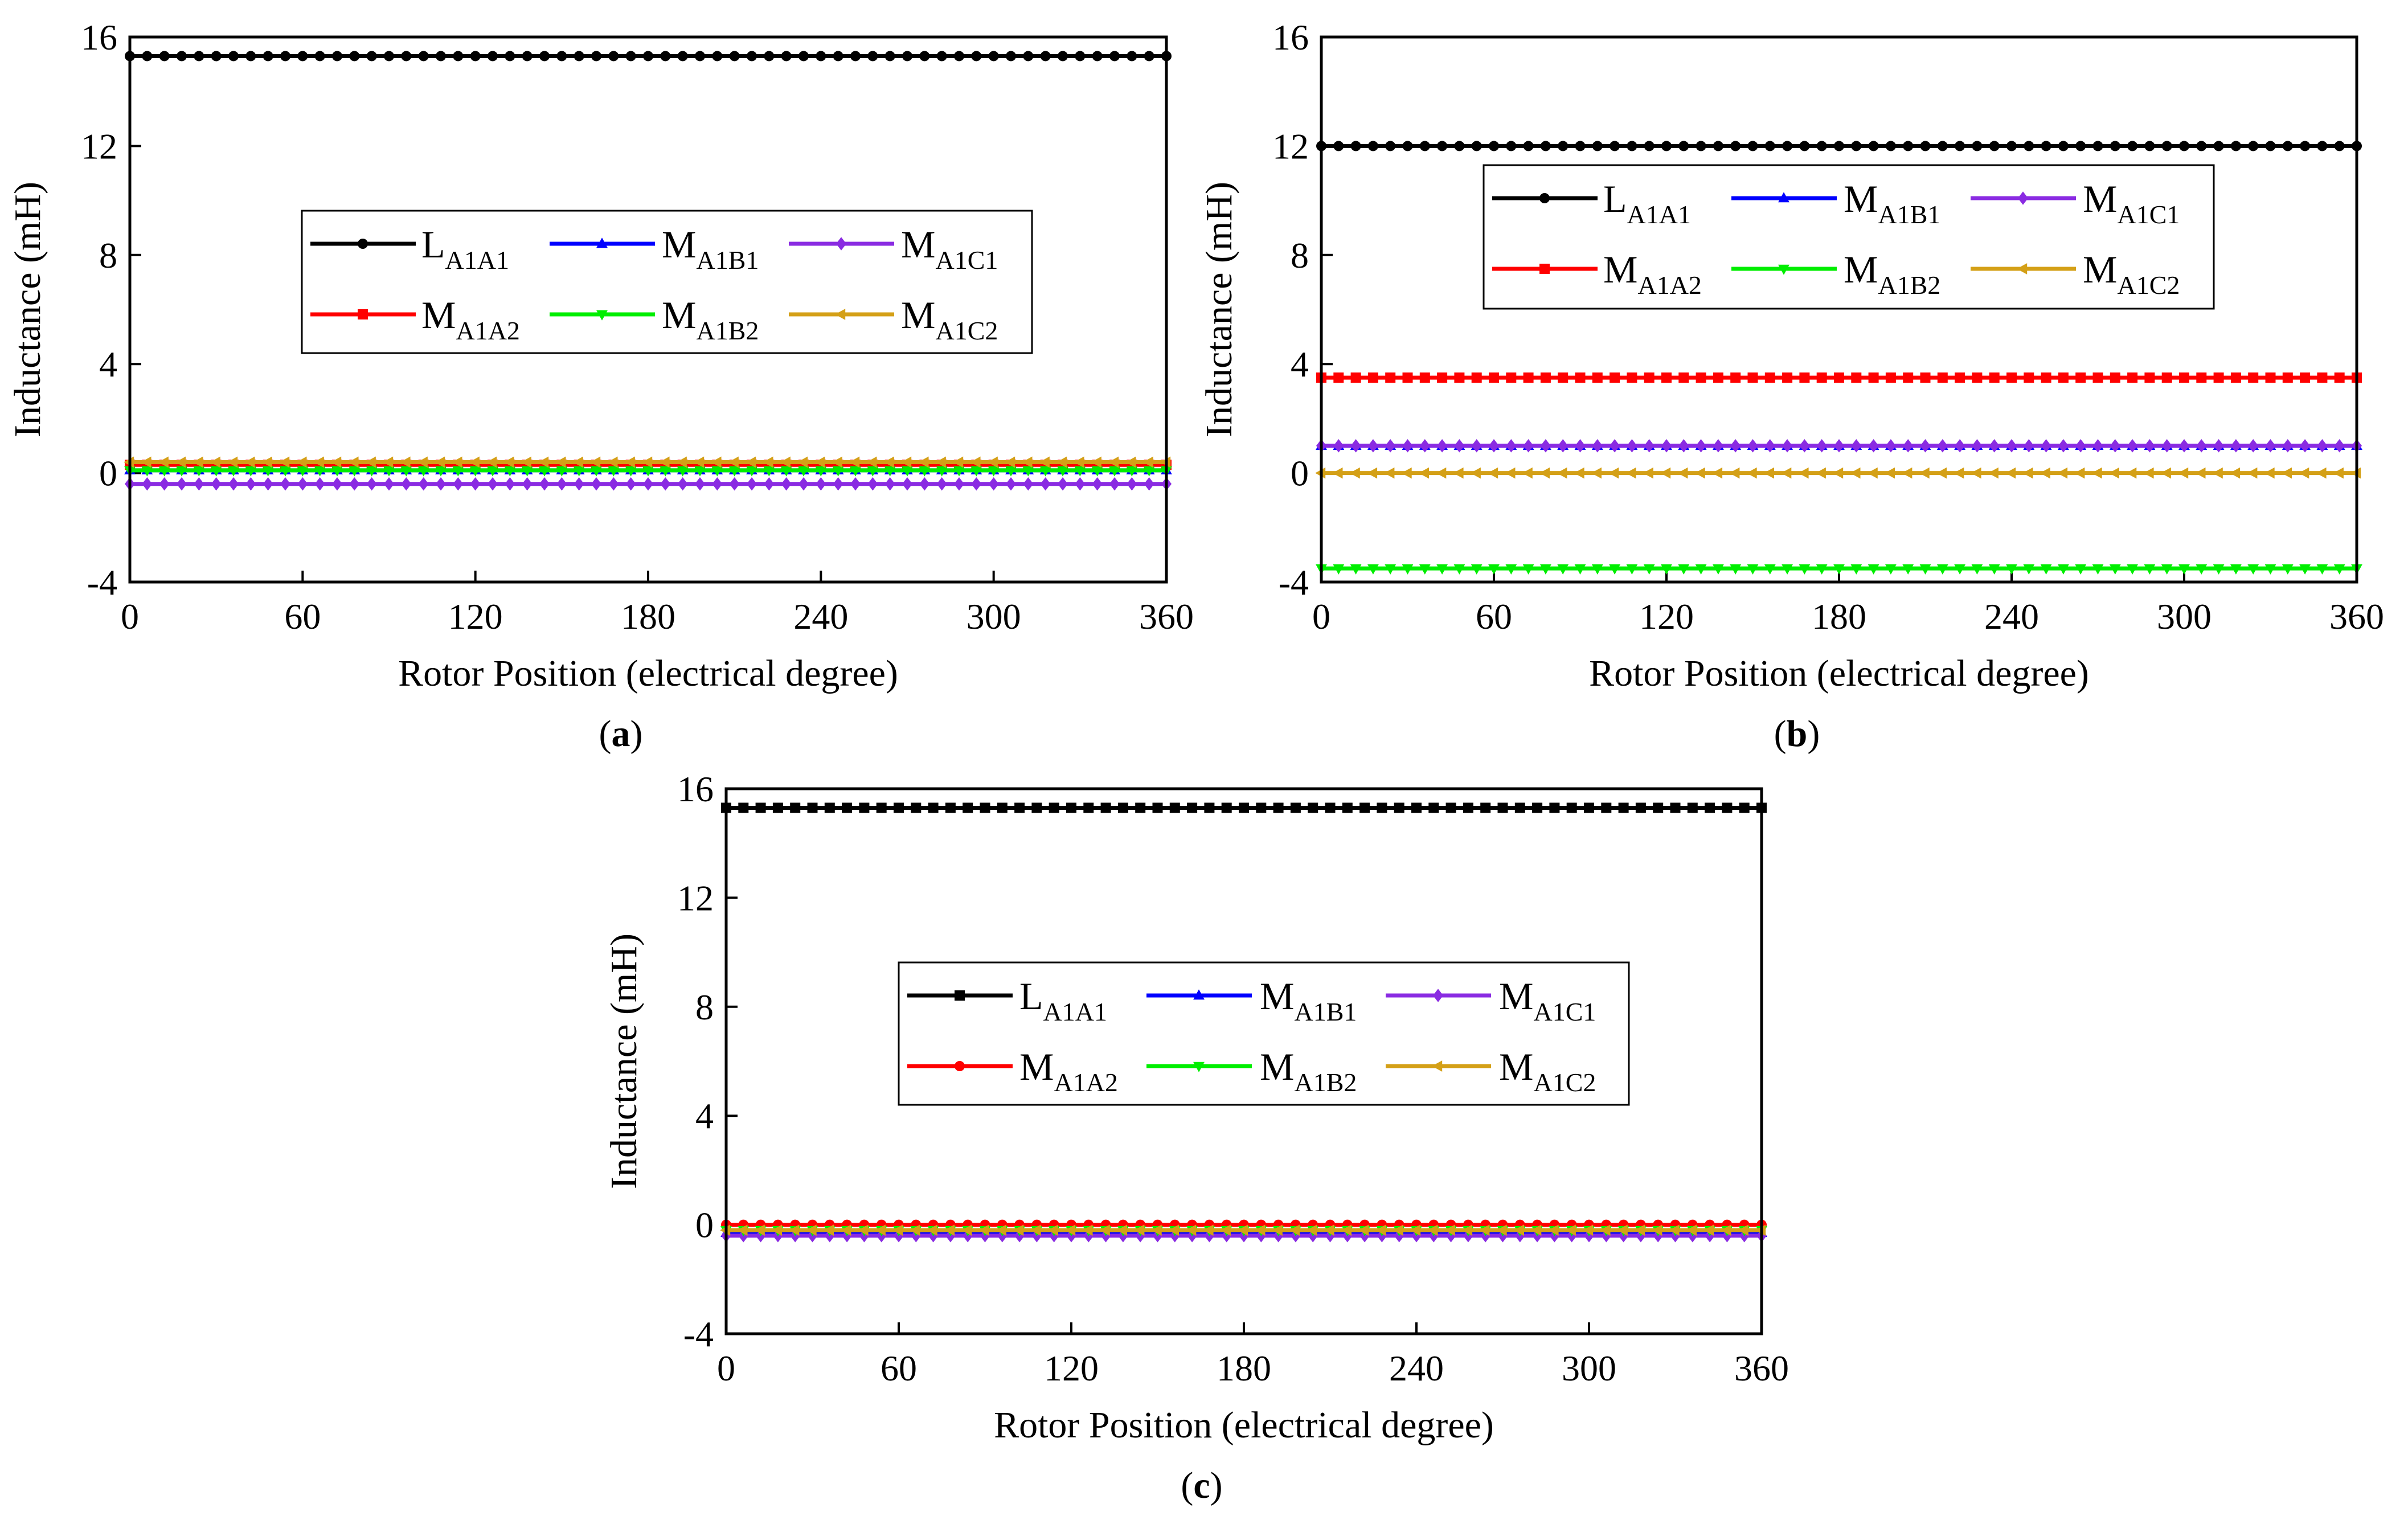 The image size is (2408, 1516). Describe the element at coordinates (1071, 1368) in the screenshot. I see `x-tick-label: 120` at that location.